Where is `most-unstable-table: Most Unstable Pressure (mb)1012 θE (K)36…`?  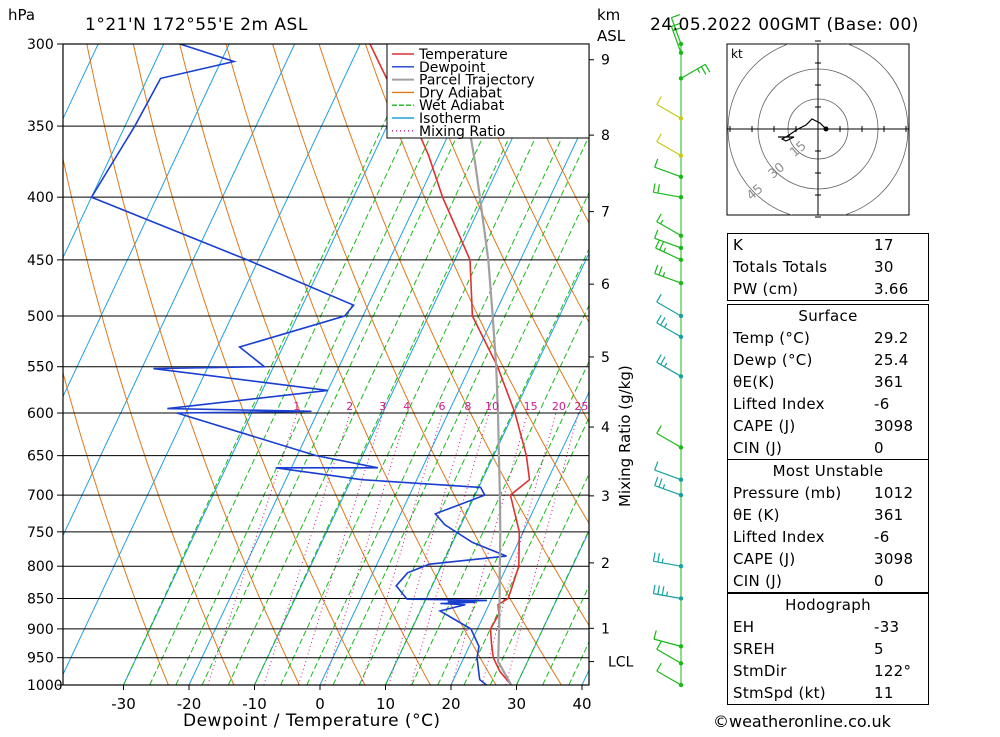 most-unstable-table: Most Unstable Pressure (mb)1012 θE (K)36… is located at coordinates (828, 526).